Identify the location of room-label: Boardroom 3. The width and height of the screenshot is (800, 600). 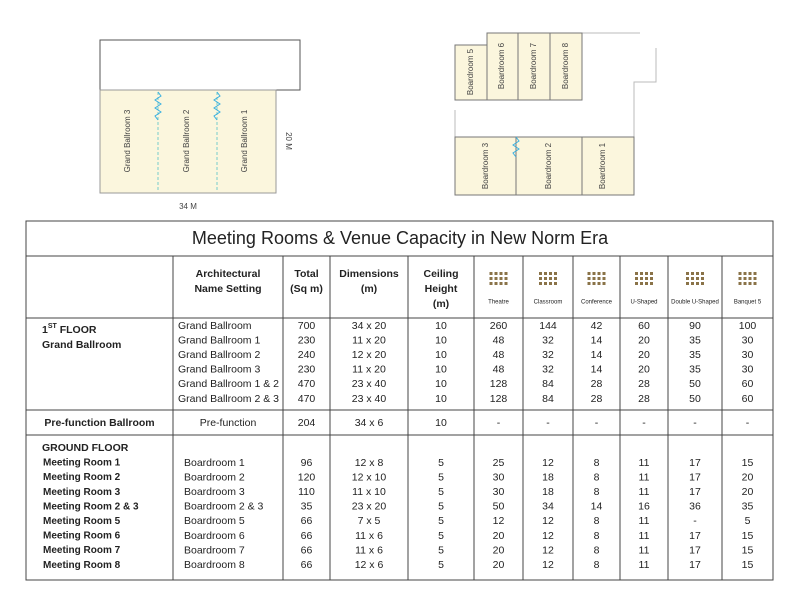
(485, 165).